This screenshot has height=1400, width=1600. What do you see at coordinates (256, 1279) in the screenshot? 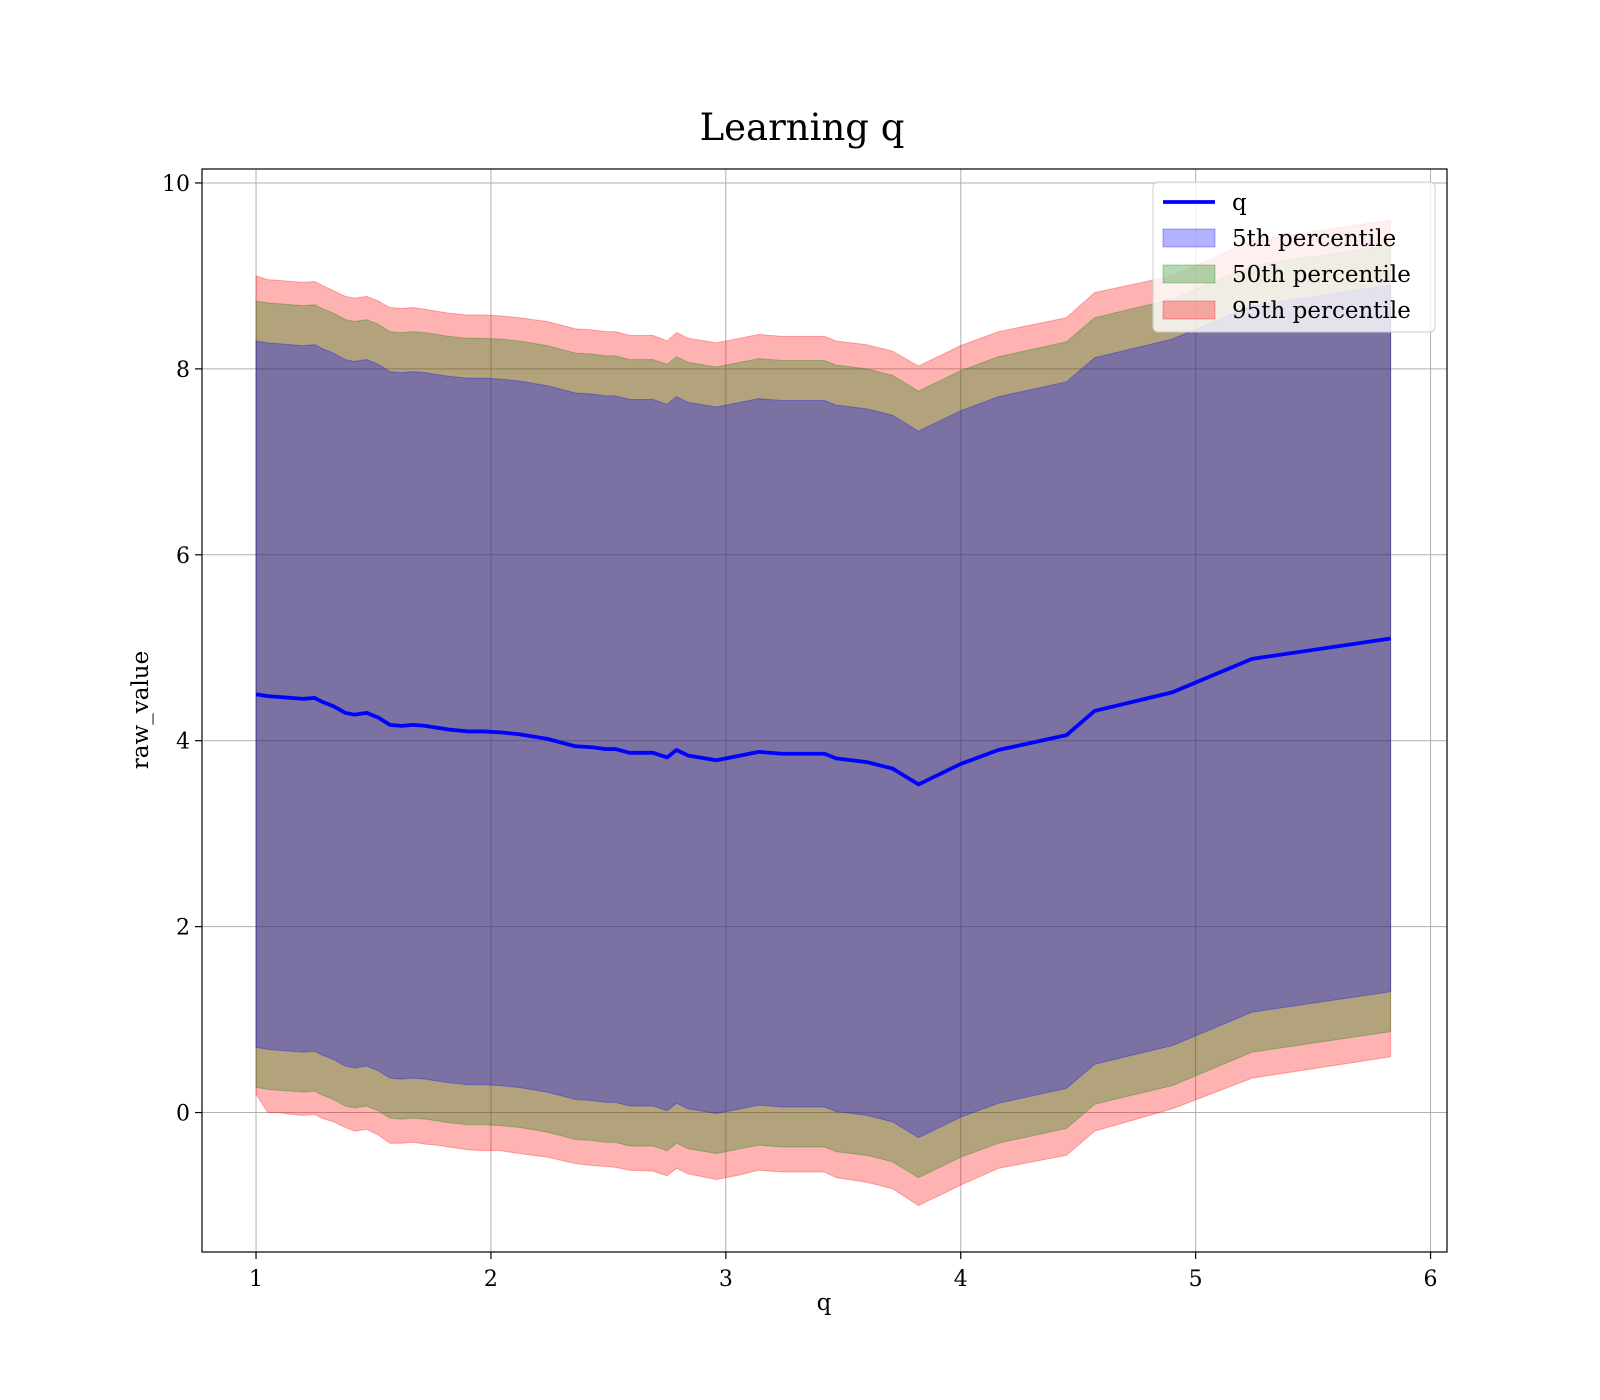
I see `x-tick-label: 1` at bounding box center [256, 1279].